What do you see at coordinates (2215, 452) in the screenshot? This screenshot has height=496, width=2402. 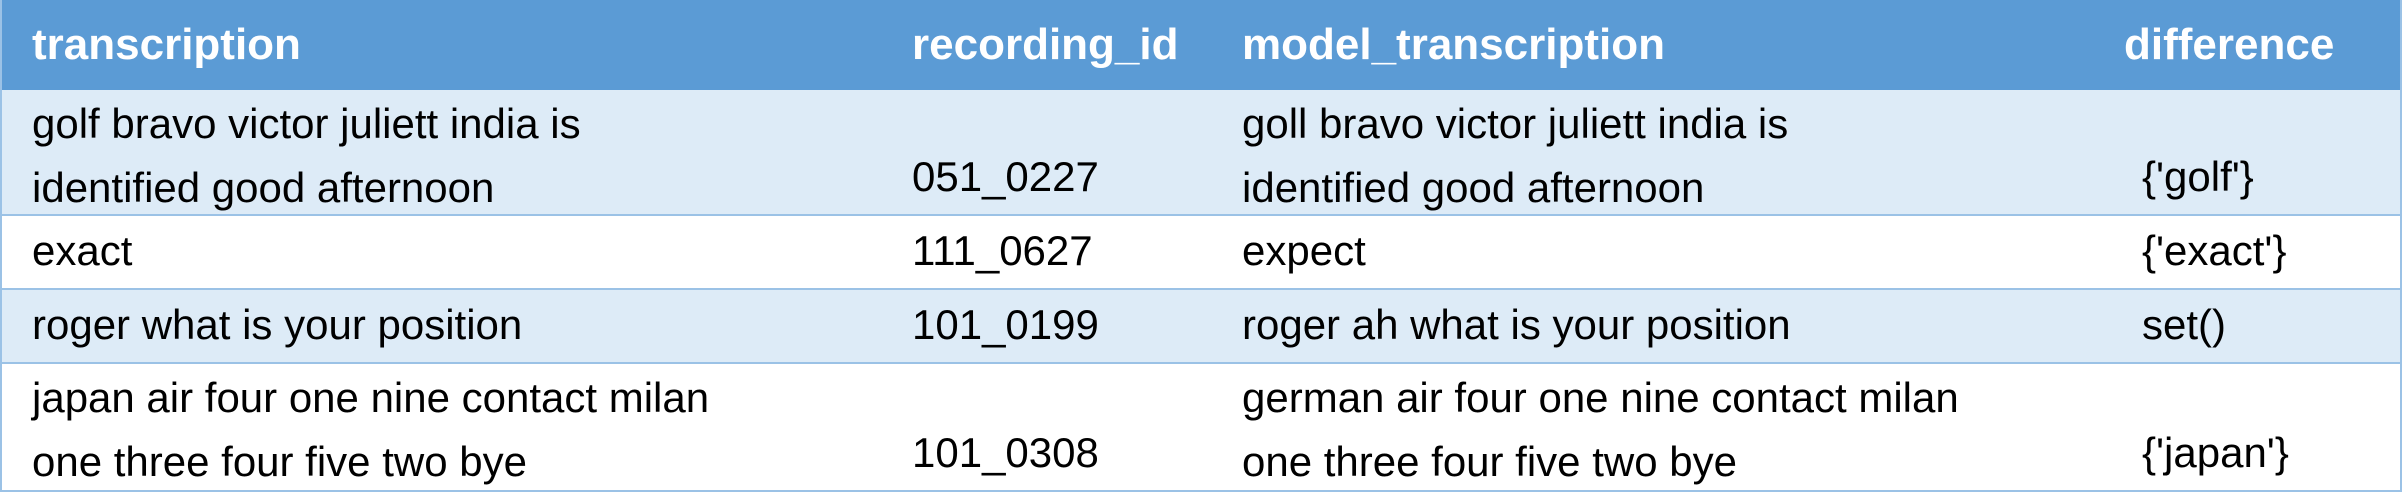 I see `difference-cell: {'japan'}` at bounding box center [2215, 452].